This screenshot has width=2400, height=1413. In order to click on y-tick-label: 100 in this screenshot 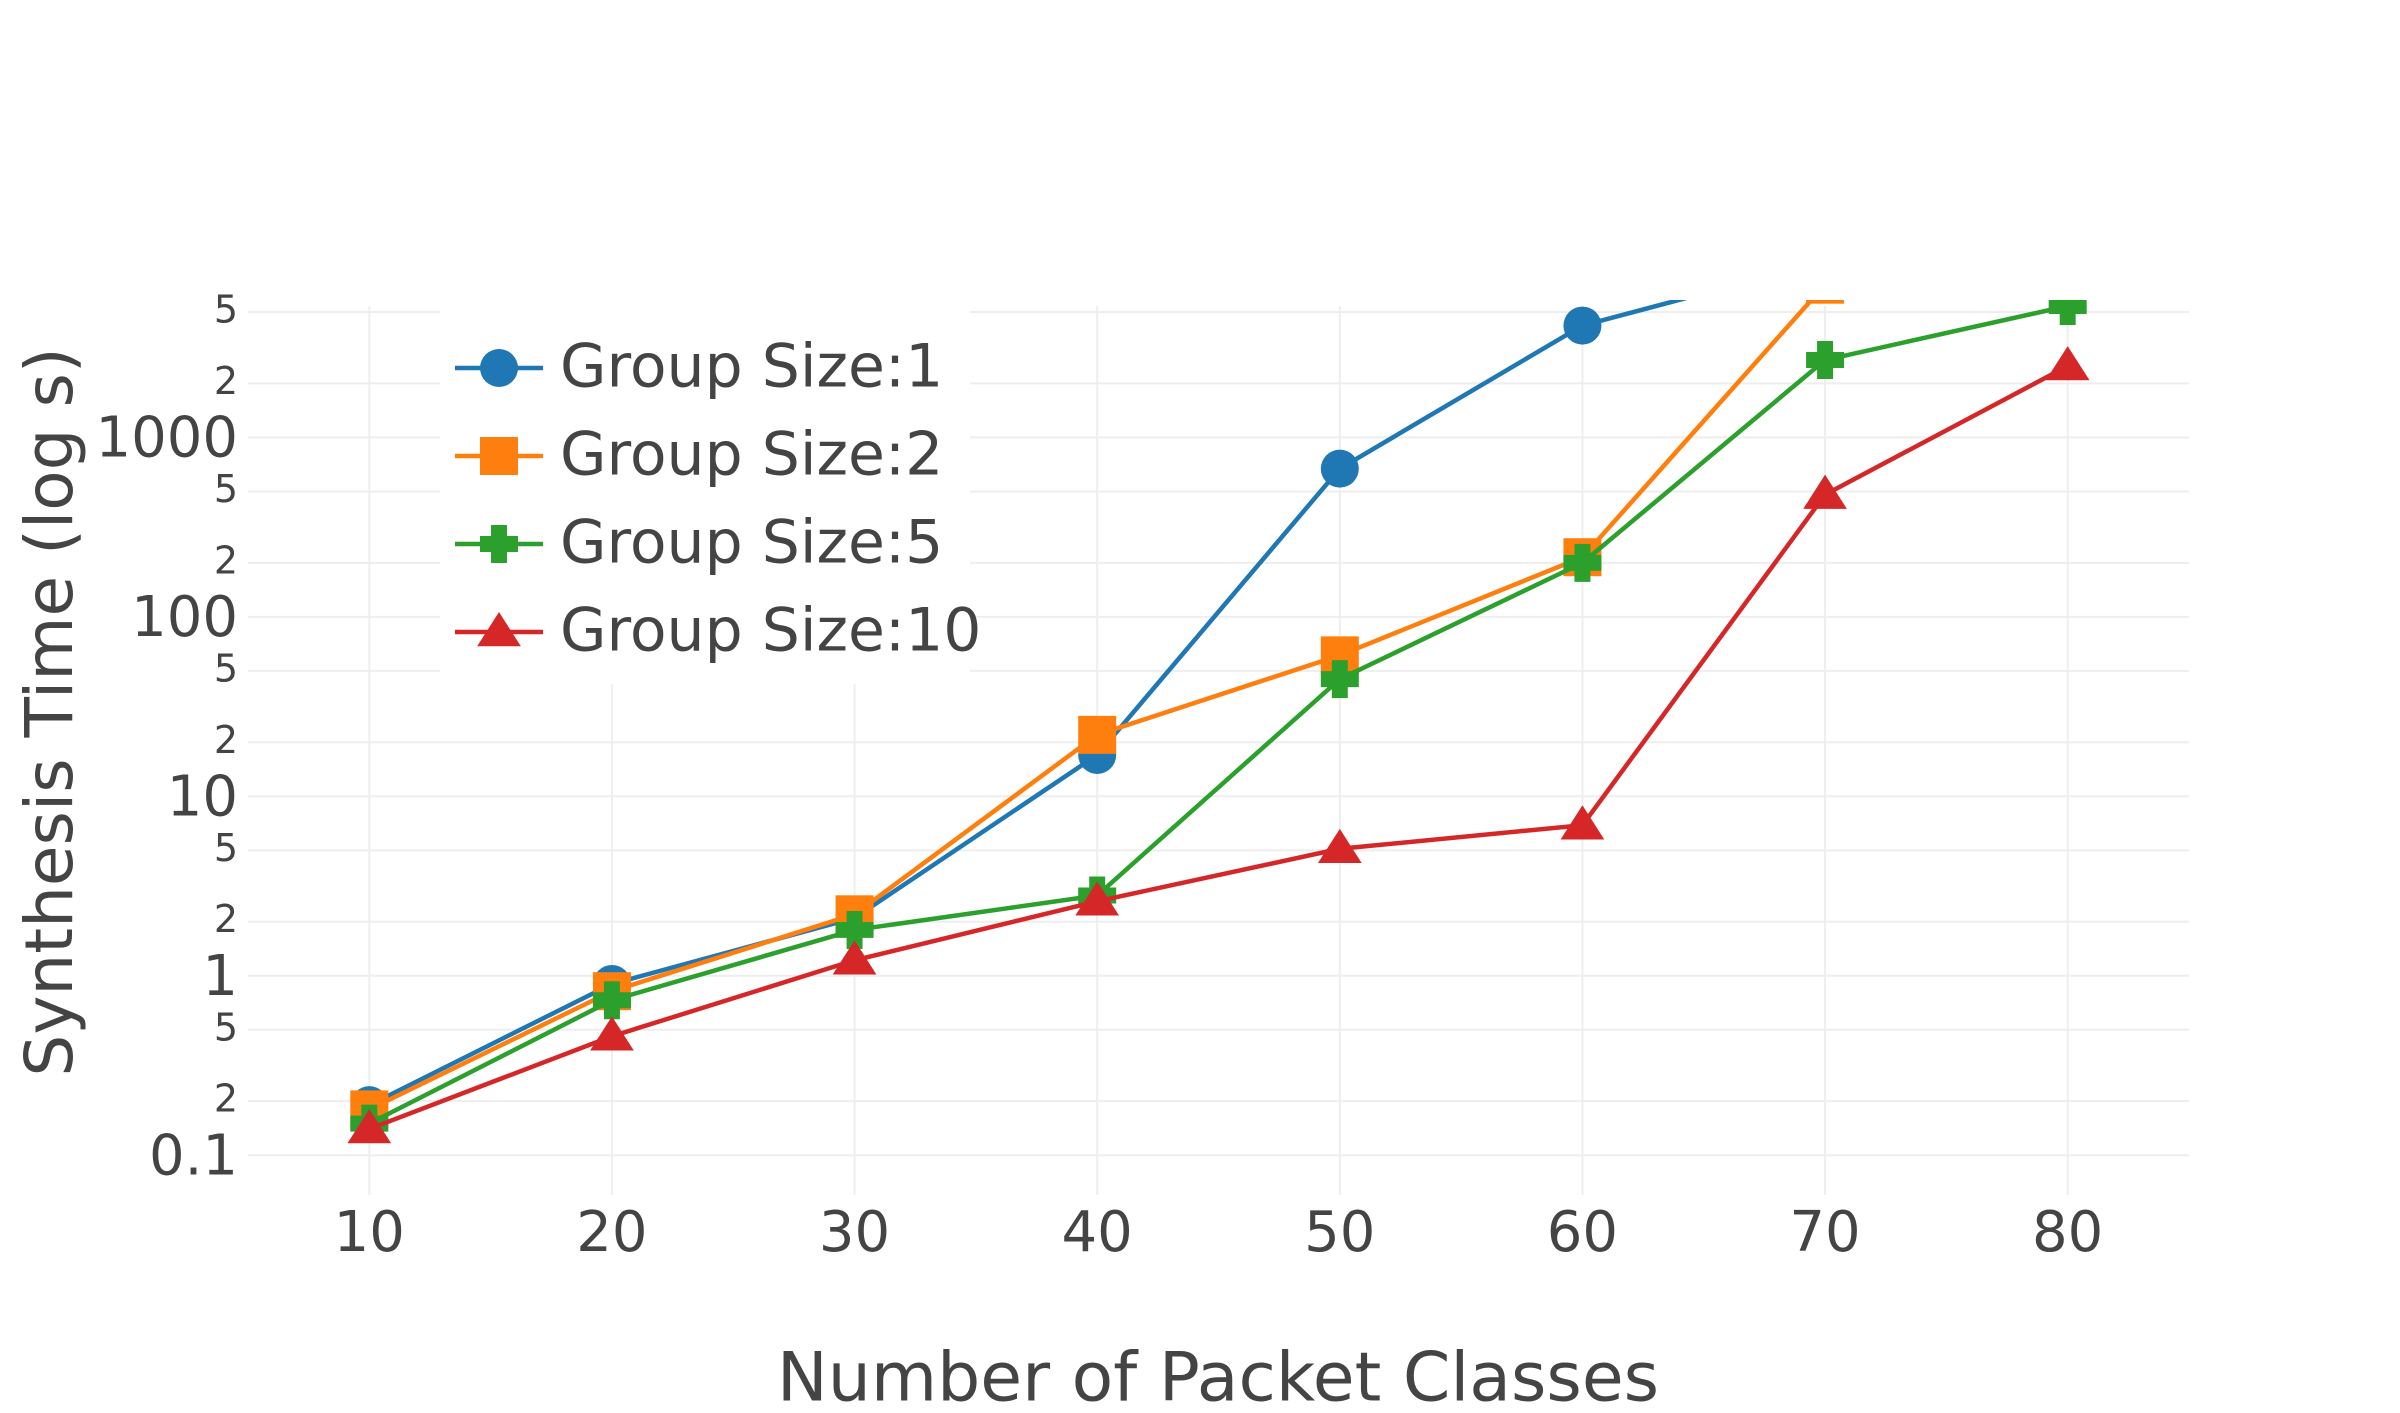, I will do `click(184, 617)`.